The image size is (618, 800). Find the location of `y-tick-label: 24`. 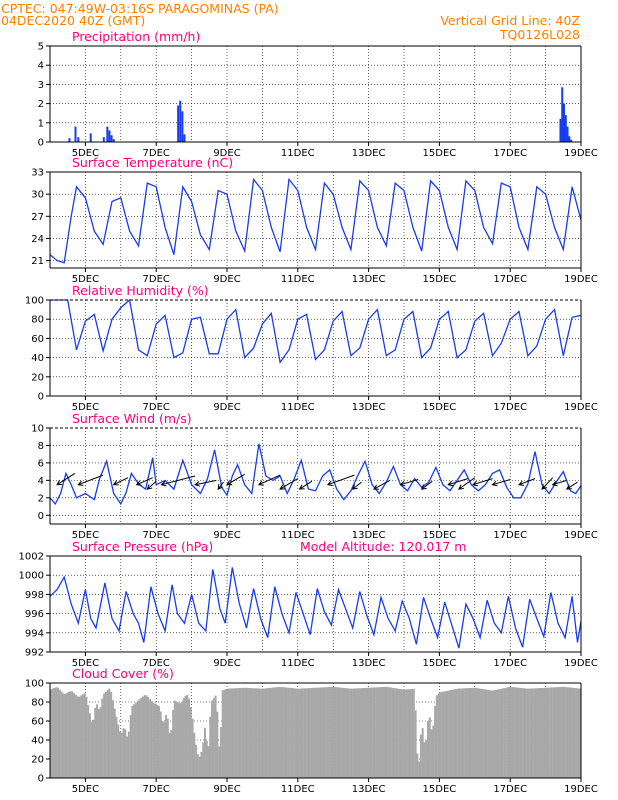

y-tick-label: 24 is located at coordinates (37, 239).